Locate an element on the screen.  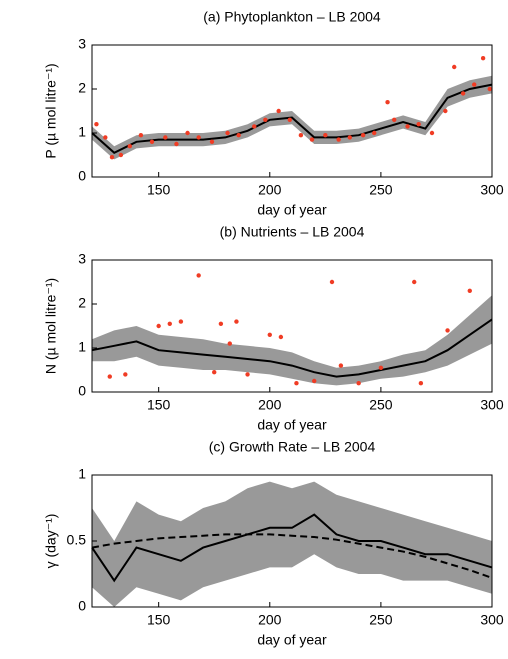
y-axis-label: N (µ mol litre⁻¹) is located at coordinates (51, 326).